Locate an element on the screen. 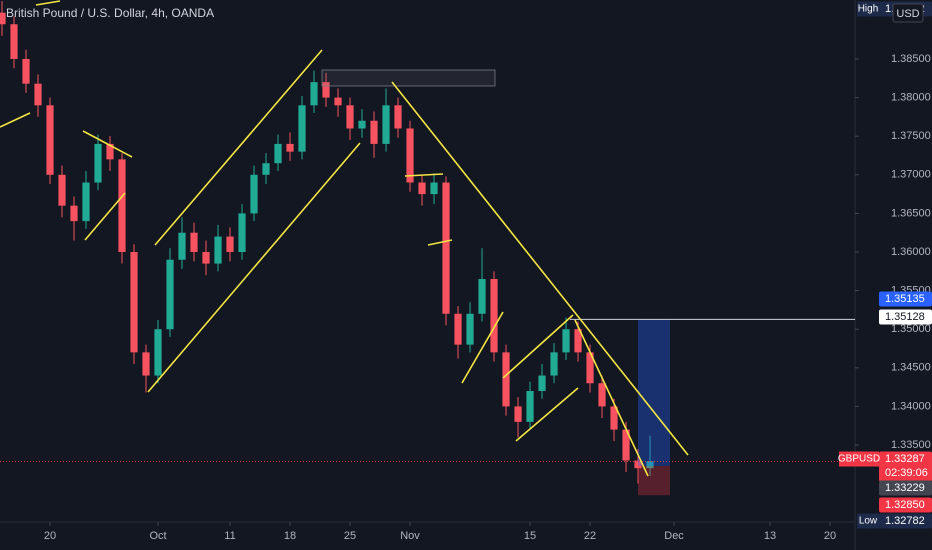  price-label: 1.32850 is located at coordinates (905, 505).